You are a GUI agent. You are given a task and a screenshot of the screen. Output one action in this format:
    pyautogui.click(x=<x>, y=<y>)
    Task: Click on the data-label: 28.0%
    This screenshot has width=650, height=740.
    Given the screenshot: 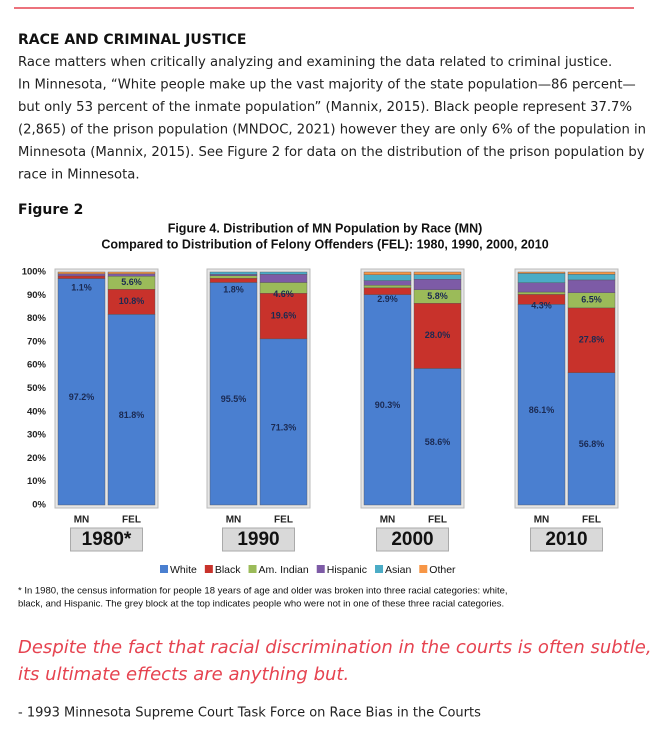 What is the action you would take?
    pyautogui.click(x=438, y=335)
    